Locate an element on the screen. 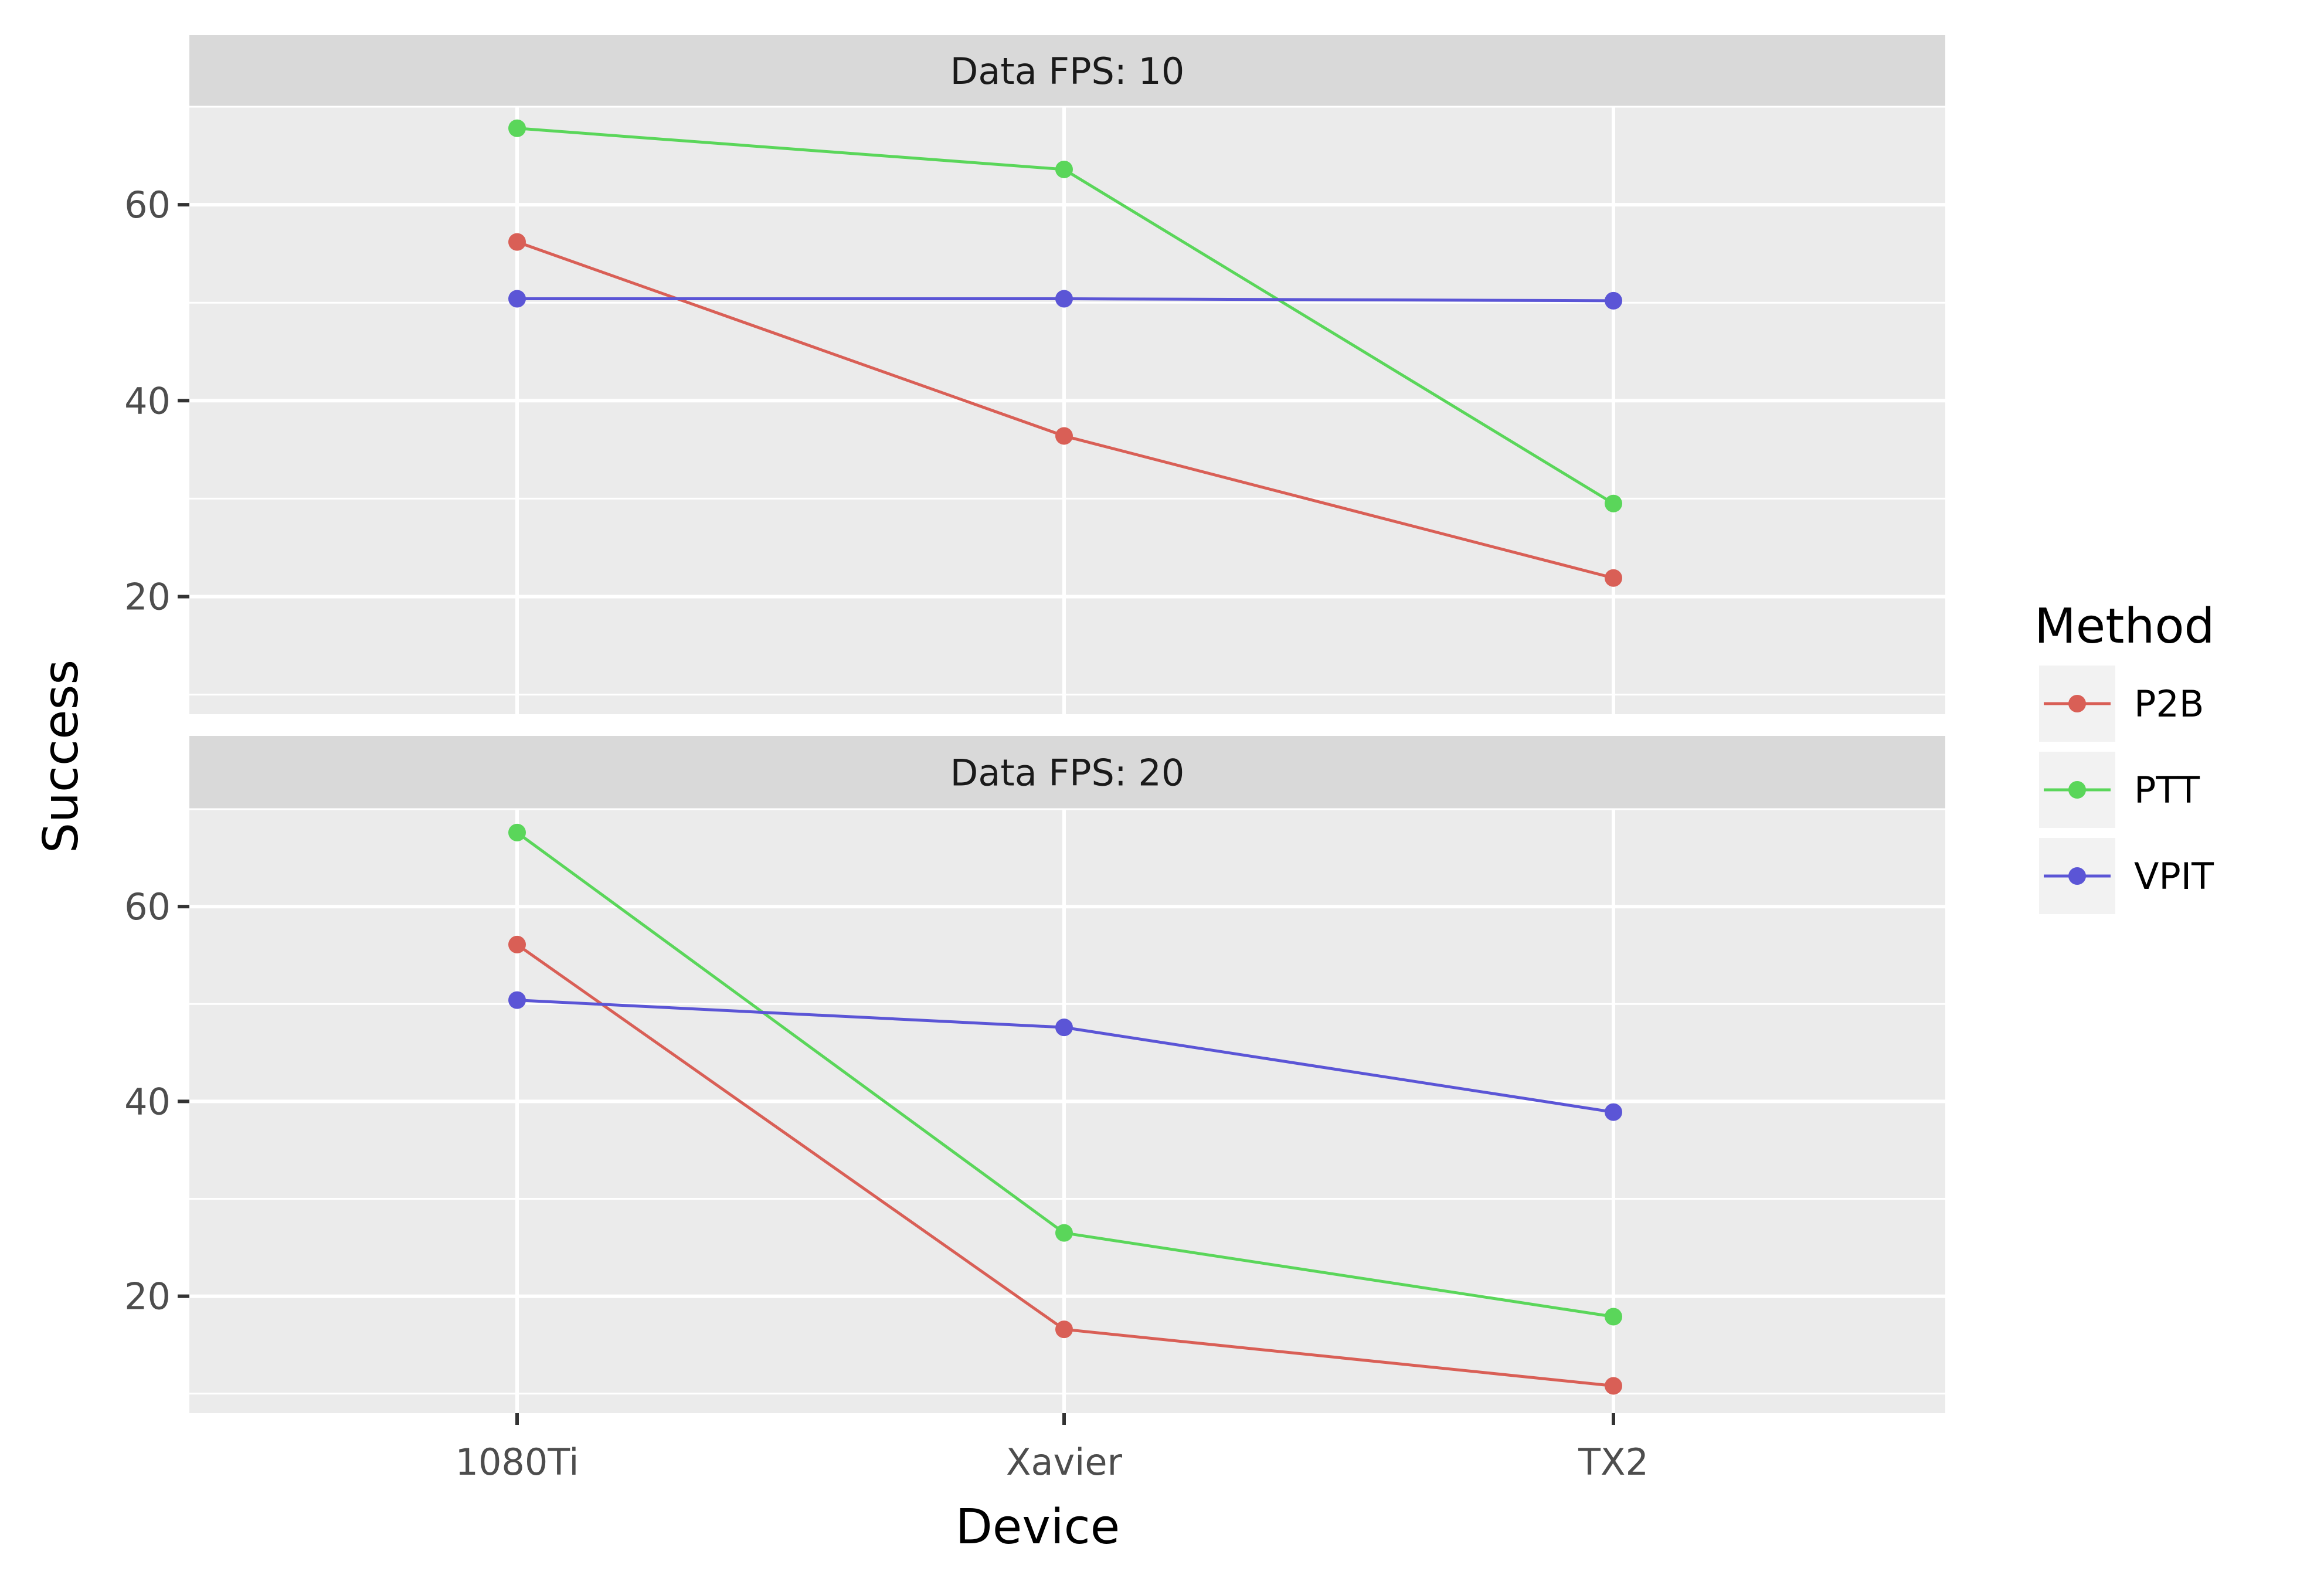 The image size is (2324, 1582). legend-keys: P2B PTT VPIT is located at coordinates (2126, 790).